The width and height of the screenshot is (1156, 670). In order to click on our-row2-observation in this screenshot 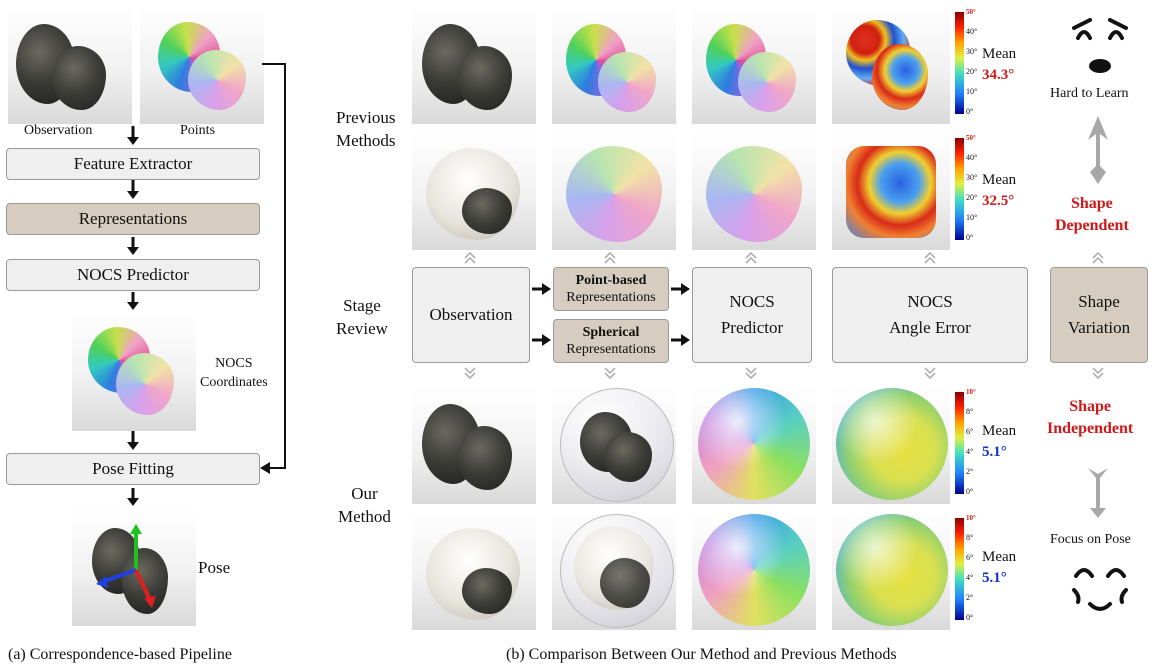, I will do `click(474, 571)`.